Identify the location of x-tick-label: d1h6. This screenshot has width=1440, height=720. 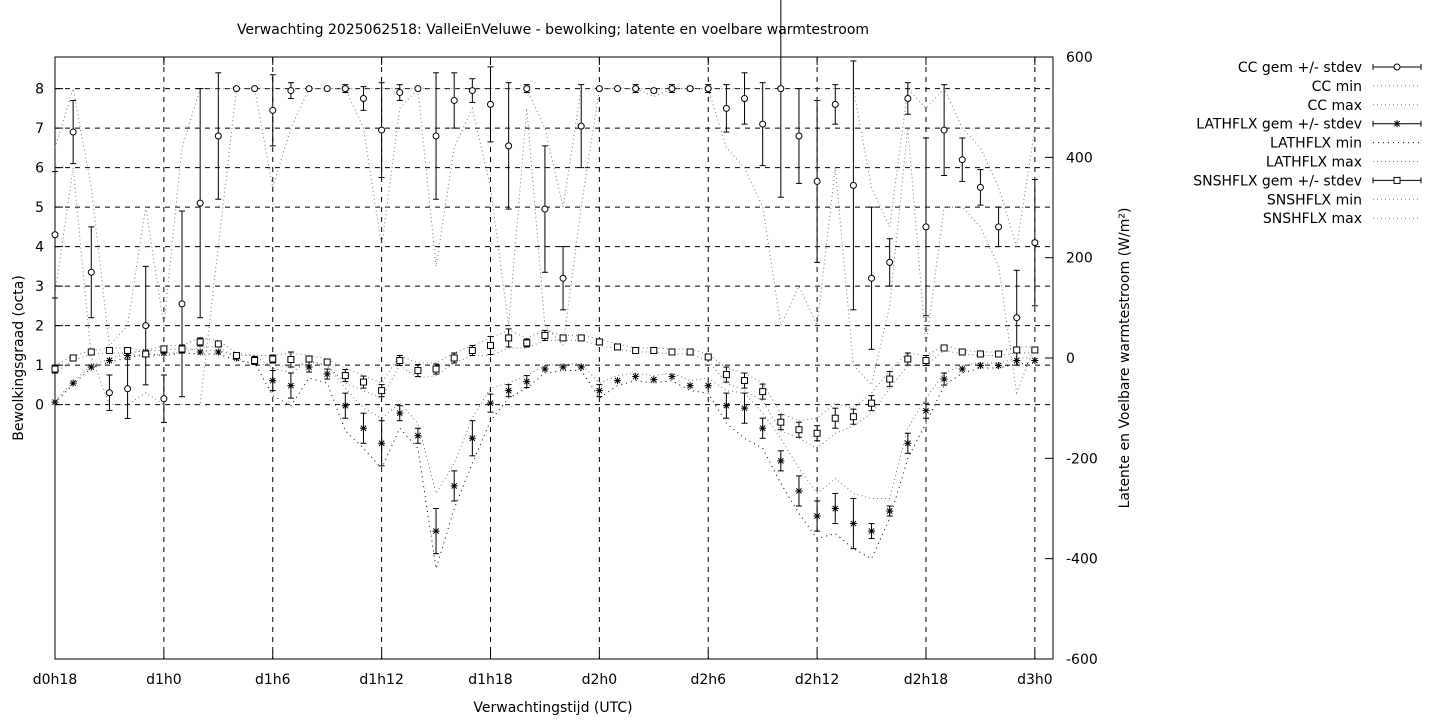
(273, 680).